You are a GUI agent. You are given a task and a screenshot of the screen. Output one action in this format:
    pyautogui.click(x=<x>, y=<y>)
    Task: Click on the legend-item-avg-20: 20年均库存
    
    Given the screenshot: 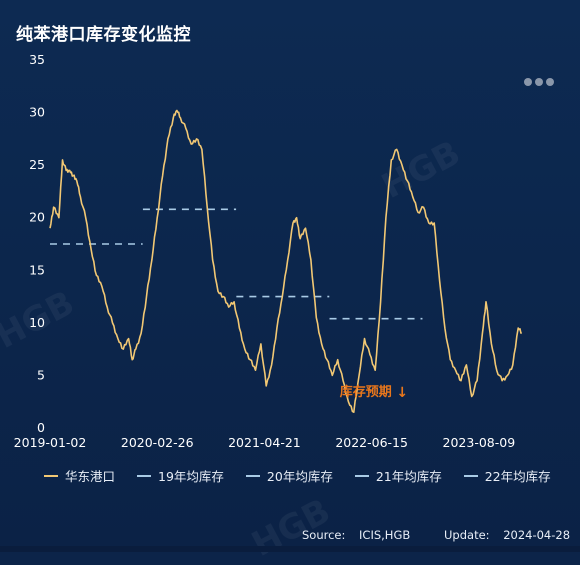 What is the action you would take?
    pyautogui.click(x=289, y=475)
    